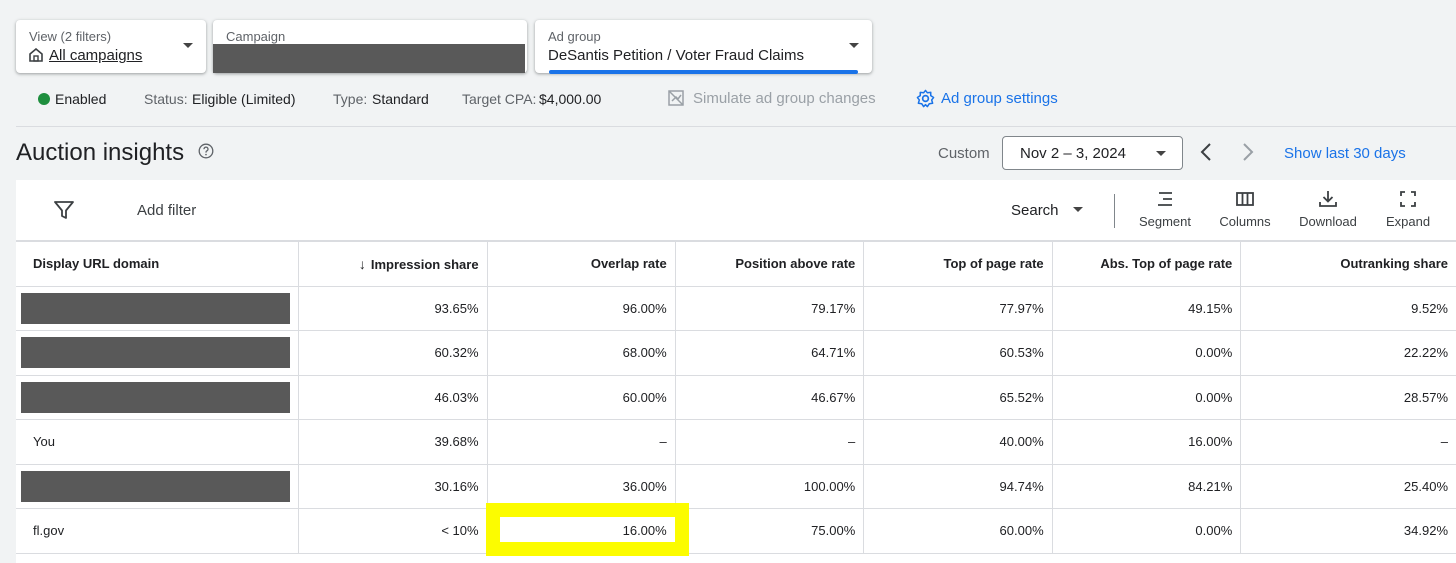  Describe the element at coordinates (736, 353) in the screenshot. I see `table-row: 60.32% 68.00% 64.71% 60.53% 0.00% 22.22%` at that location.